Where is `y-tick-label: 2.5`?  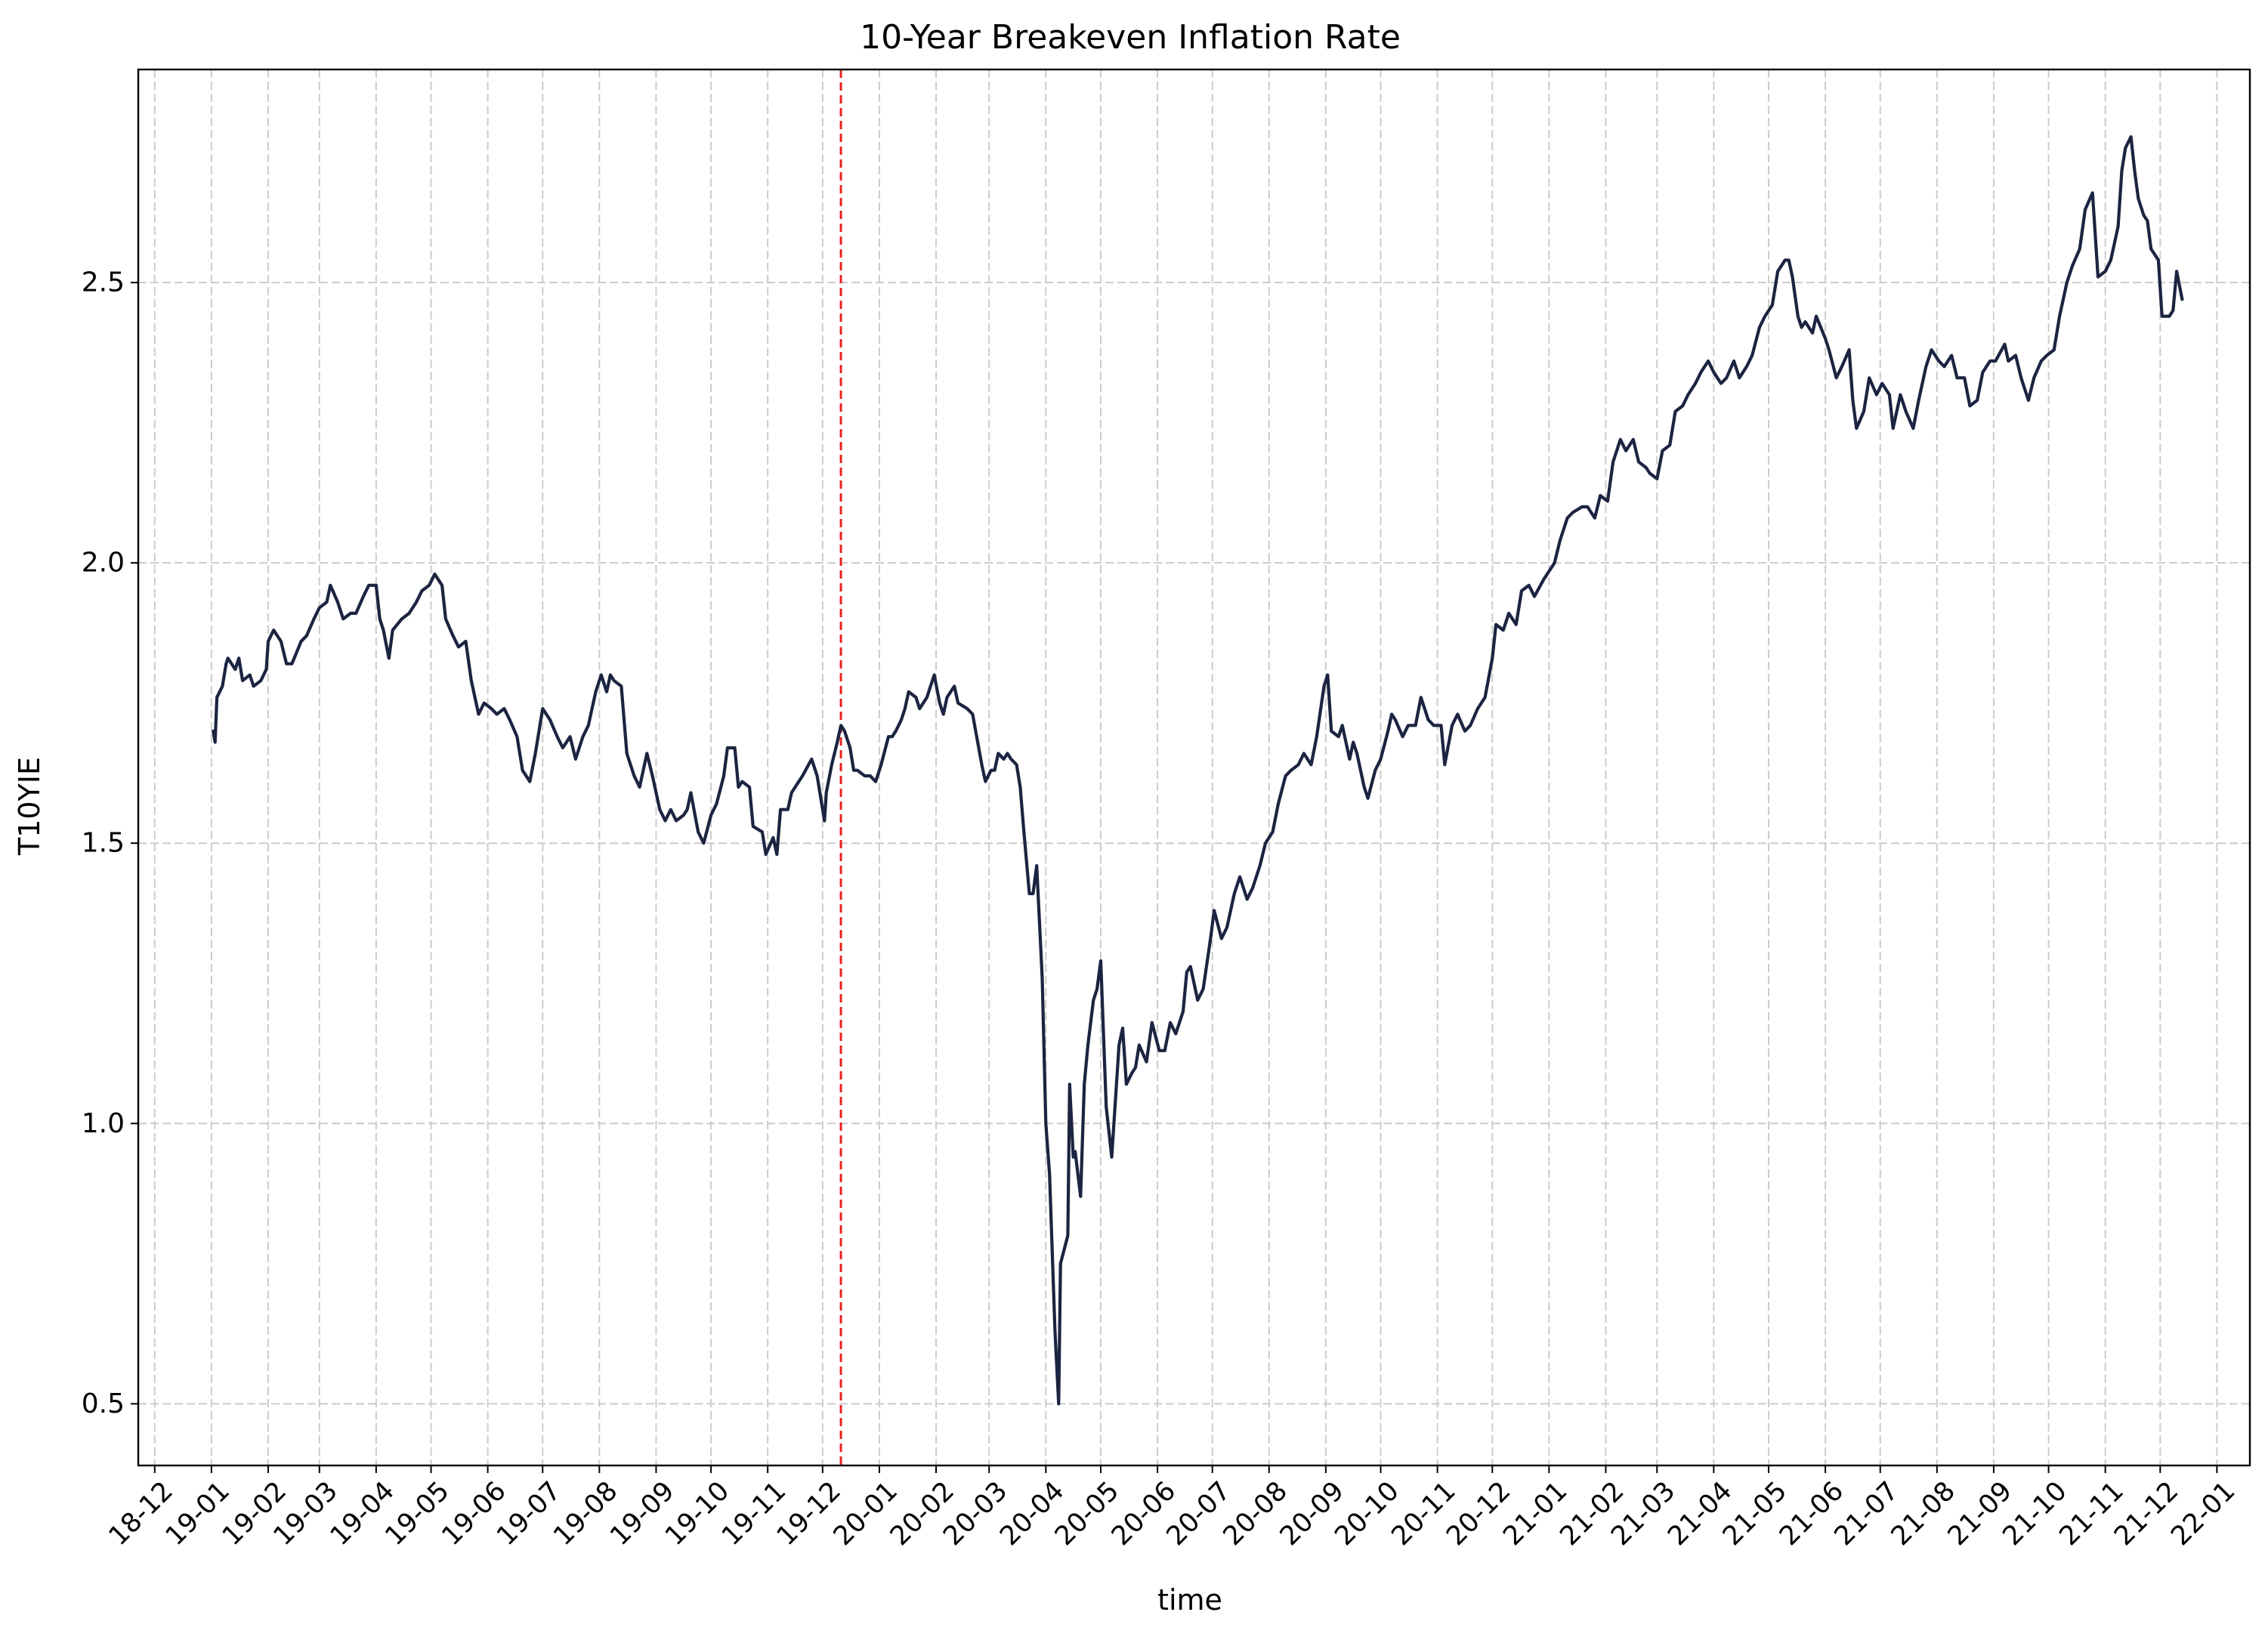
y-tick-label: 2.5 is located at coordinates (103, 282).